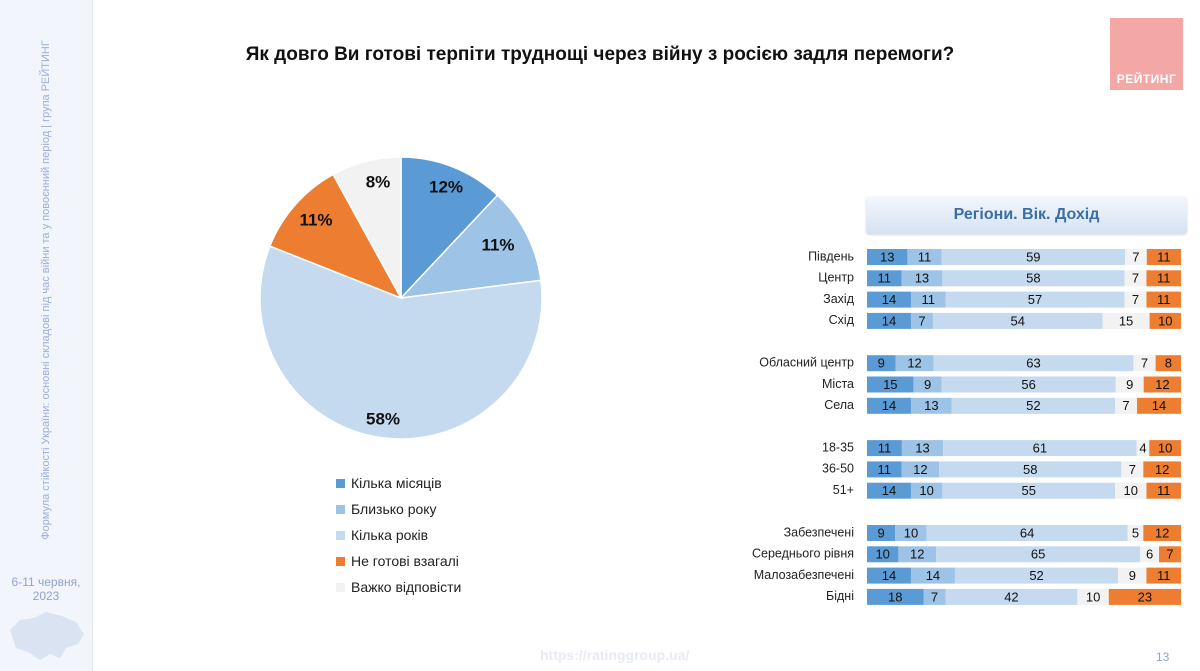  Describe the element at coordinates (1028, 490) in the screenshot. I see `bar-value-label: 55` at that location.